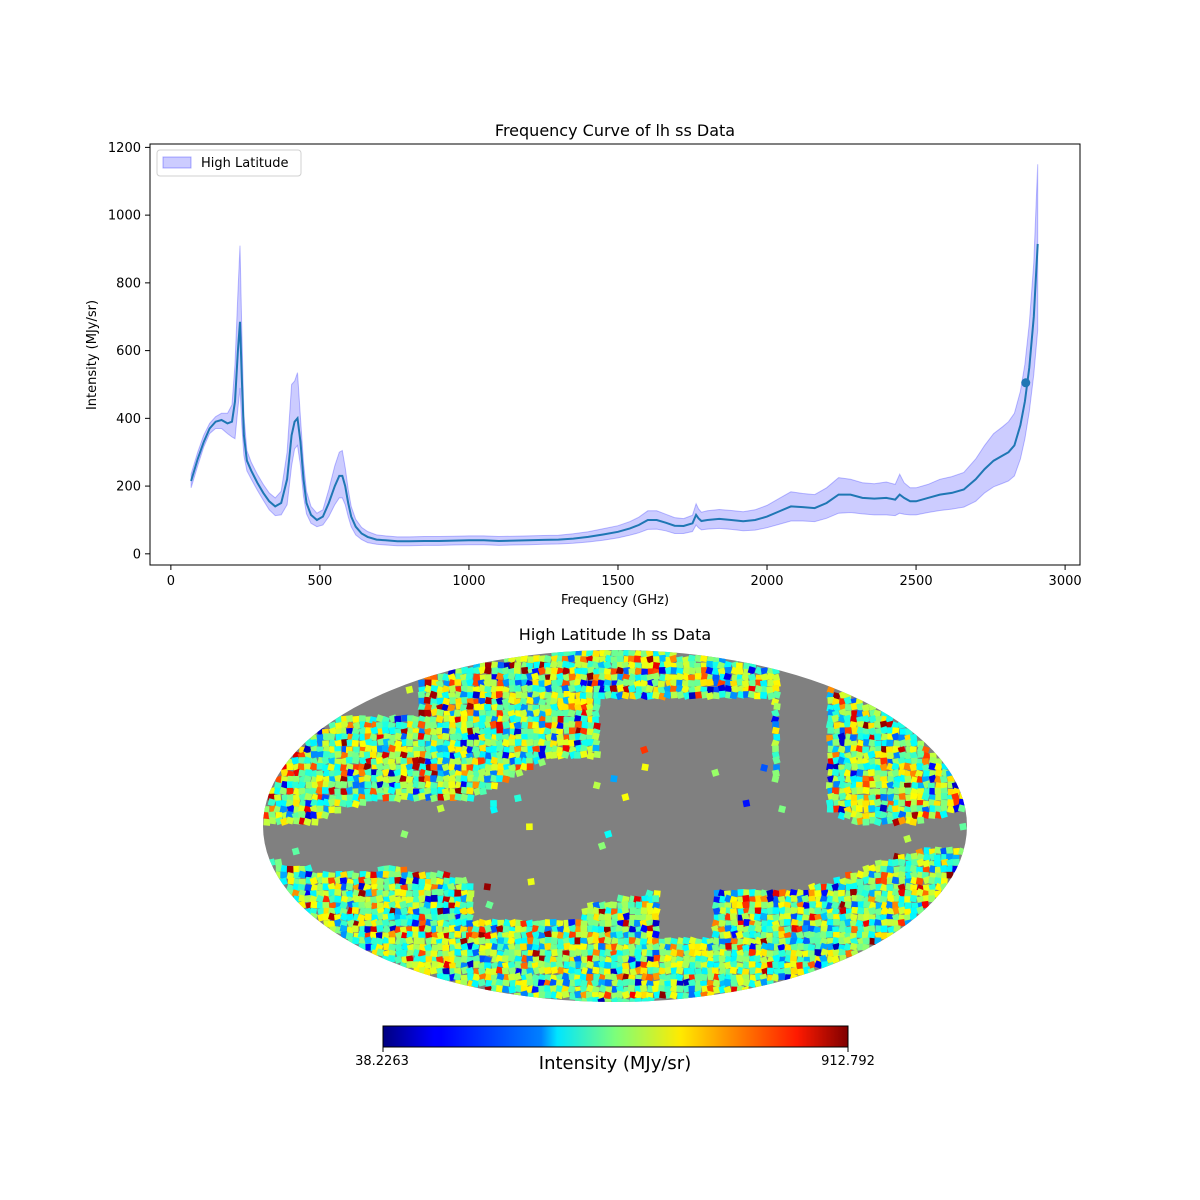  I want to click on map-title: High Latitude lh ss Data, so click(615, 634).